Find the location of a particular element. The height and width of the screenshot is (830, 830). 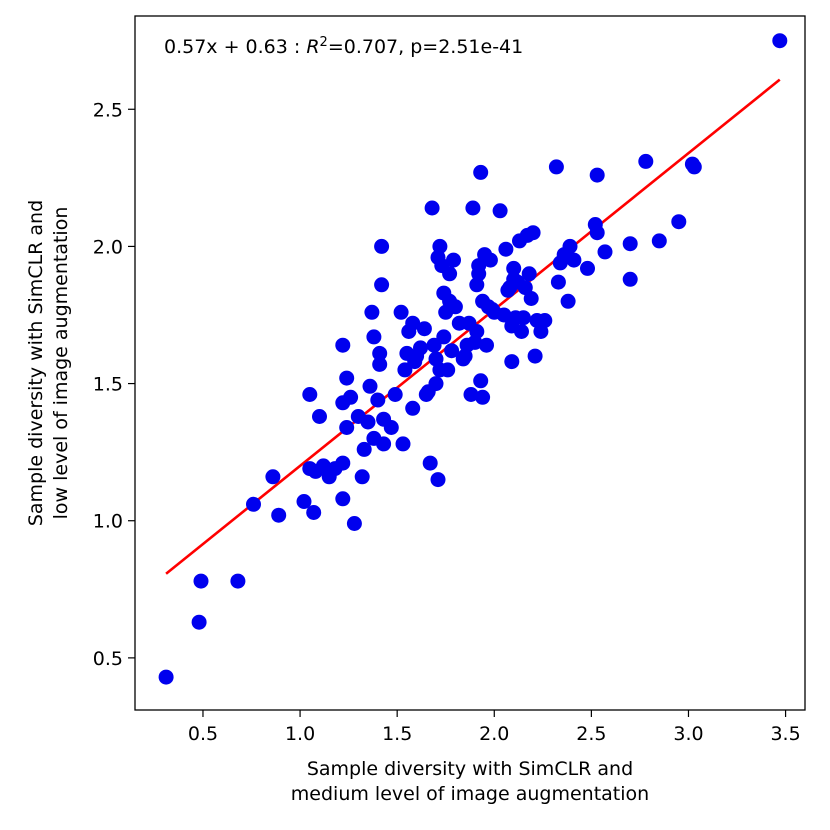

x-tick-label: 2.5 is located at coordinates (591, 734).